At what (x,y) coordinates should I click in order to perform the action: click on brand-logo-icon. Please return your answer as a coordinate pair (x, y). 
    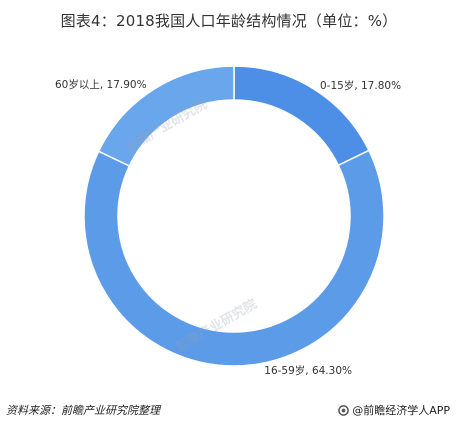
    Looking at the image, I should click on (344, 410).